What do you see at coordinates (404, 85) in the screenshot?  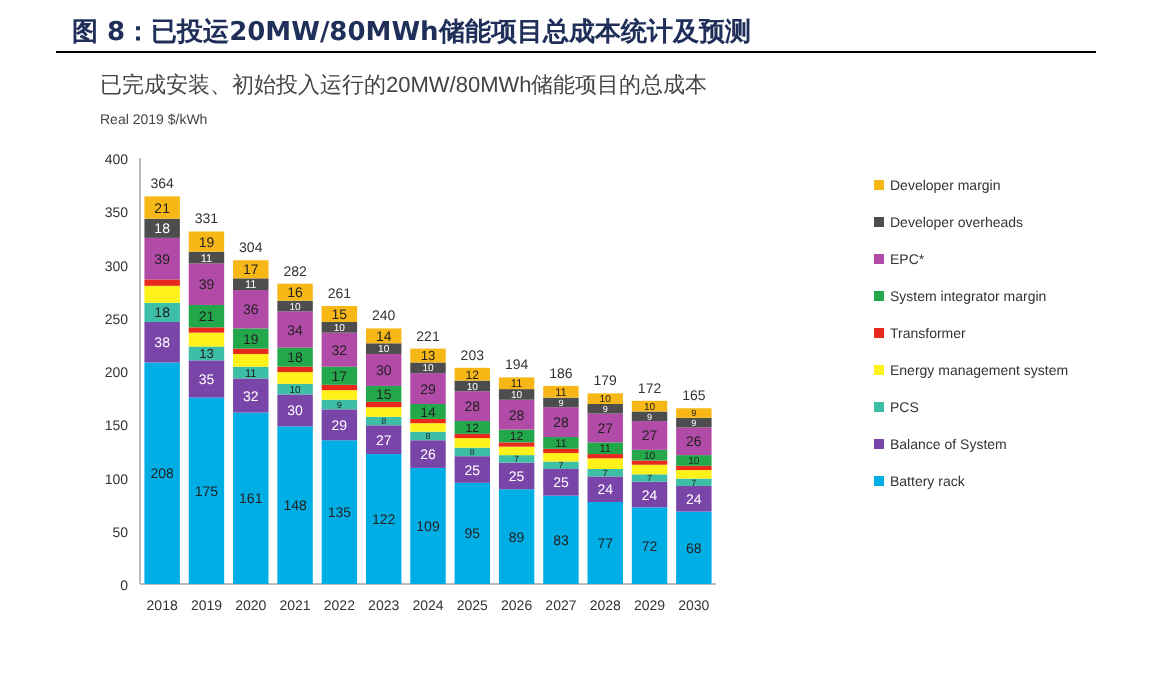 I see `chart-subtitle: 已完成安装、初始投入运行的20MW/80MWh储能项目的总成本` at bounding box center [404, 85].